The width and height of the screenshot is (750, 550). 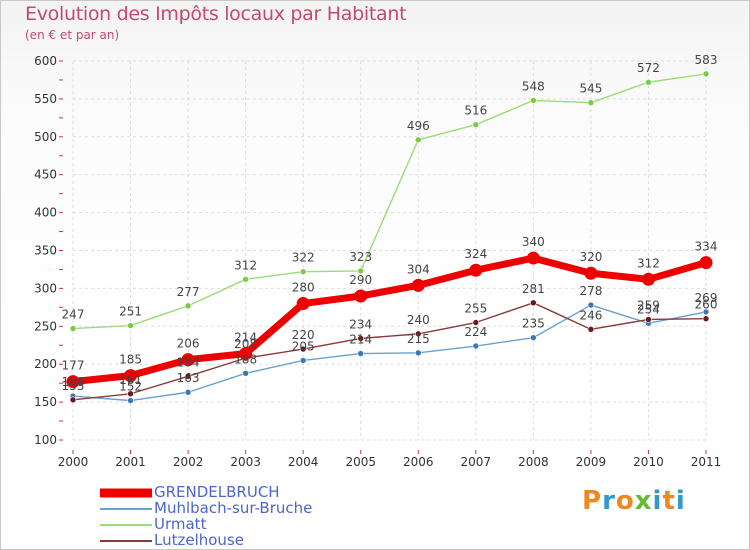 I want to click on logo-letter: t, so click(x=669, y=501).